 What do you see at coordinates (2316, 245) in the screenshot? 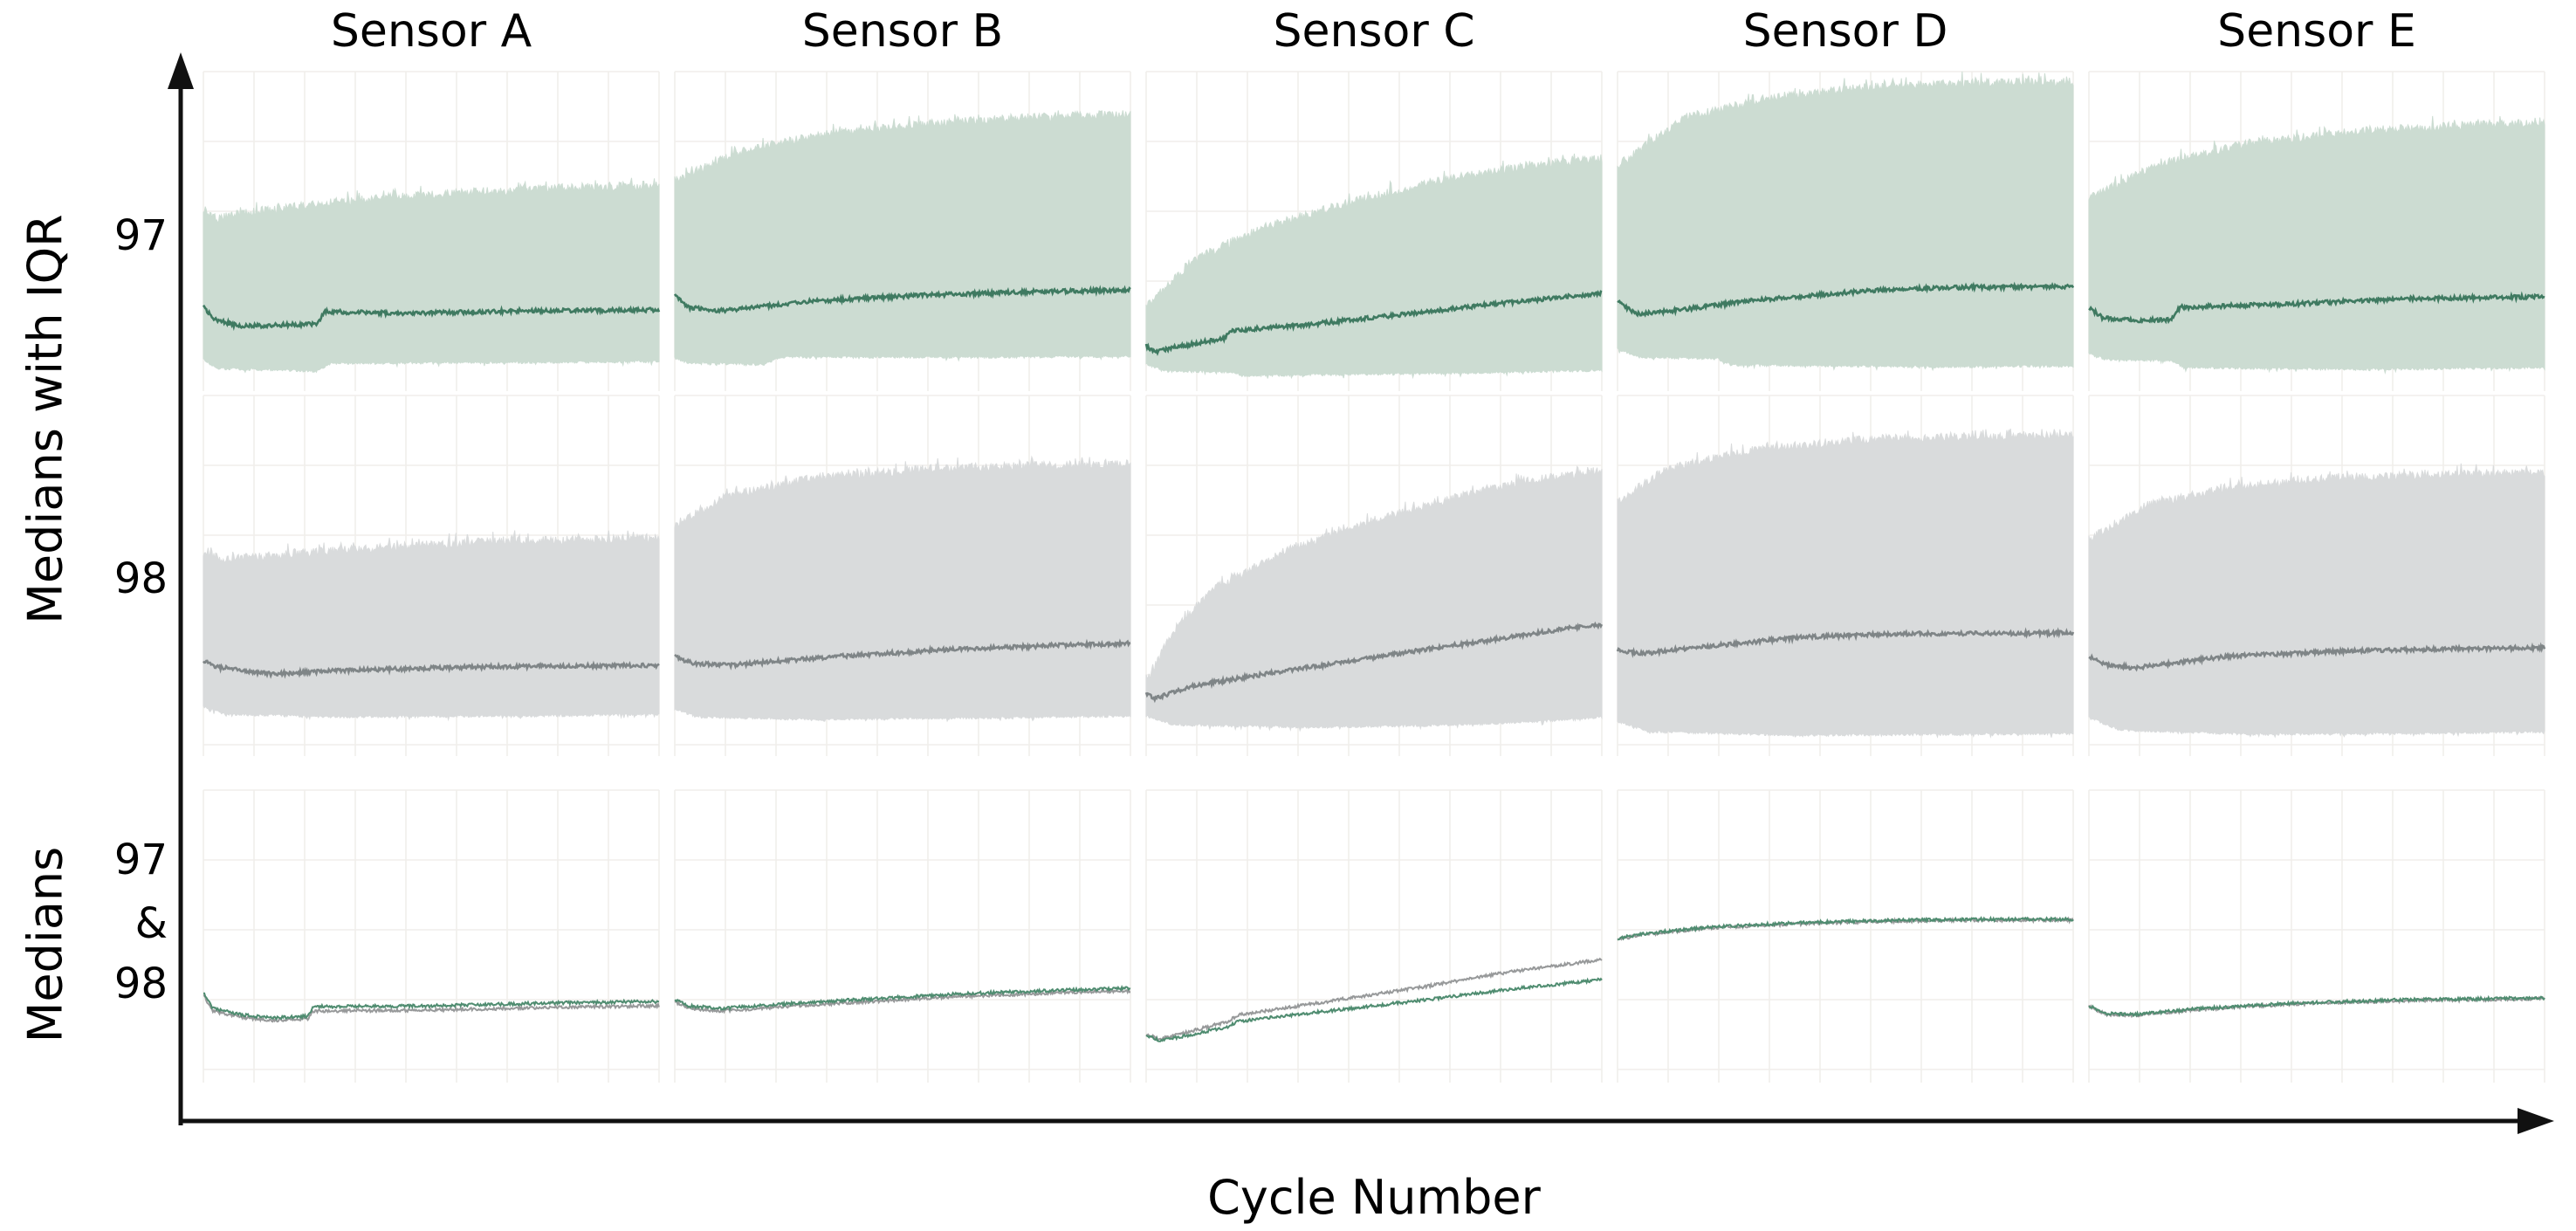
I see `iqr-band-97-sensor-e` at bounding box center [2316, 245].